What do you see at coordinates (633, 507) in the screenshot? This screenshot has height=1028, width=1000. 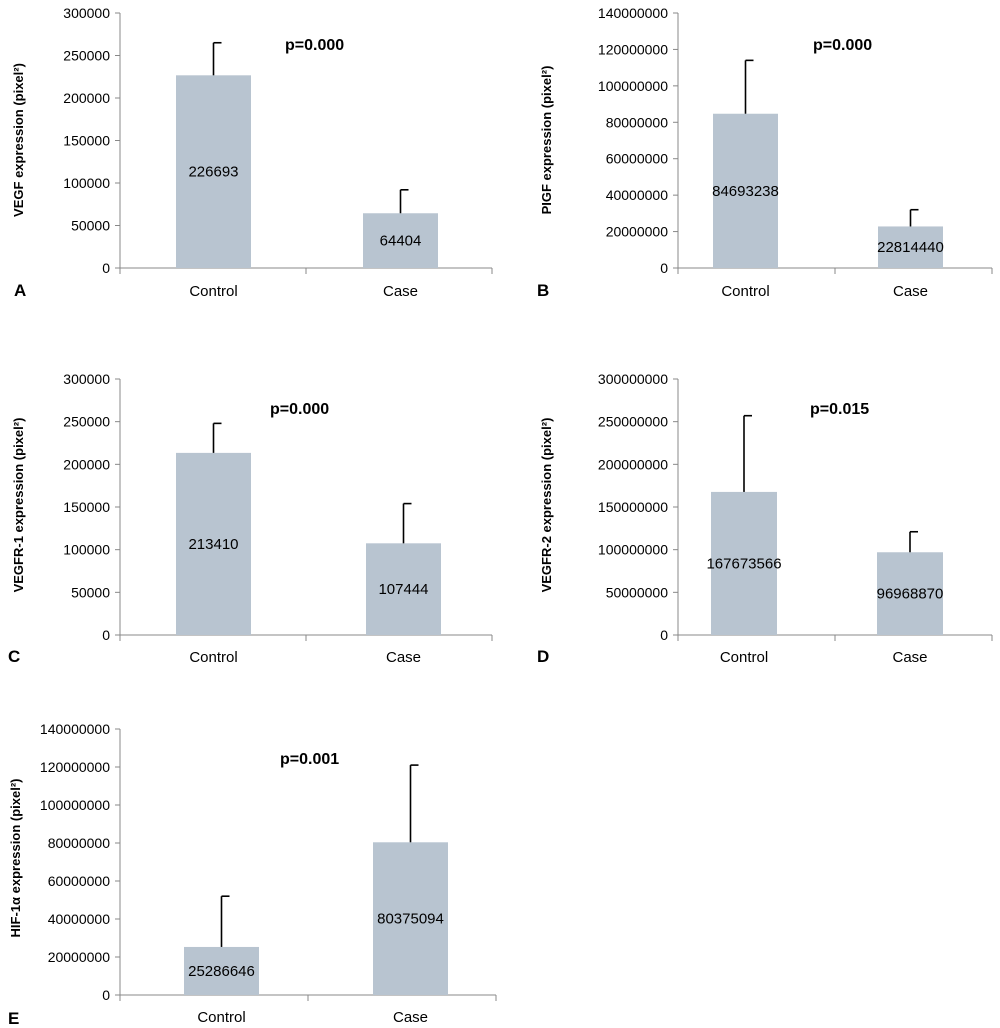 I see `y-tick-label: 150000000` at bounding box center [633, 507].